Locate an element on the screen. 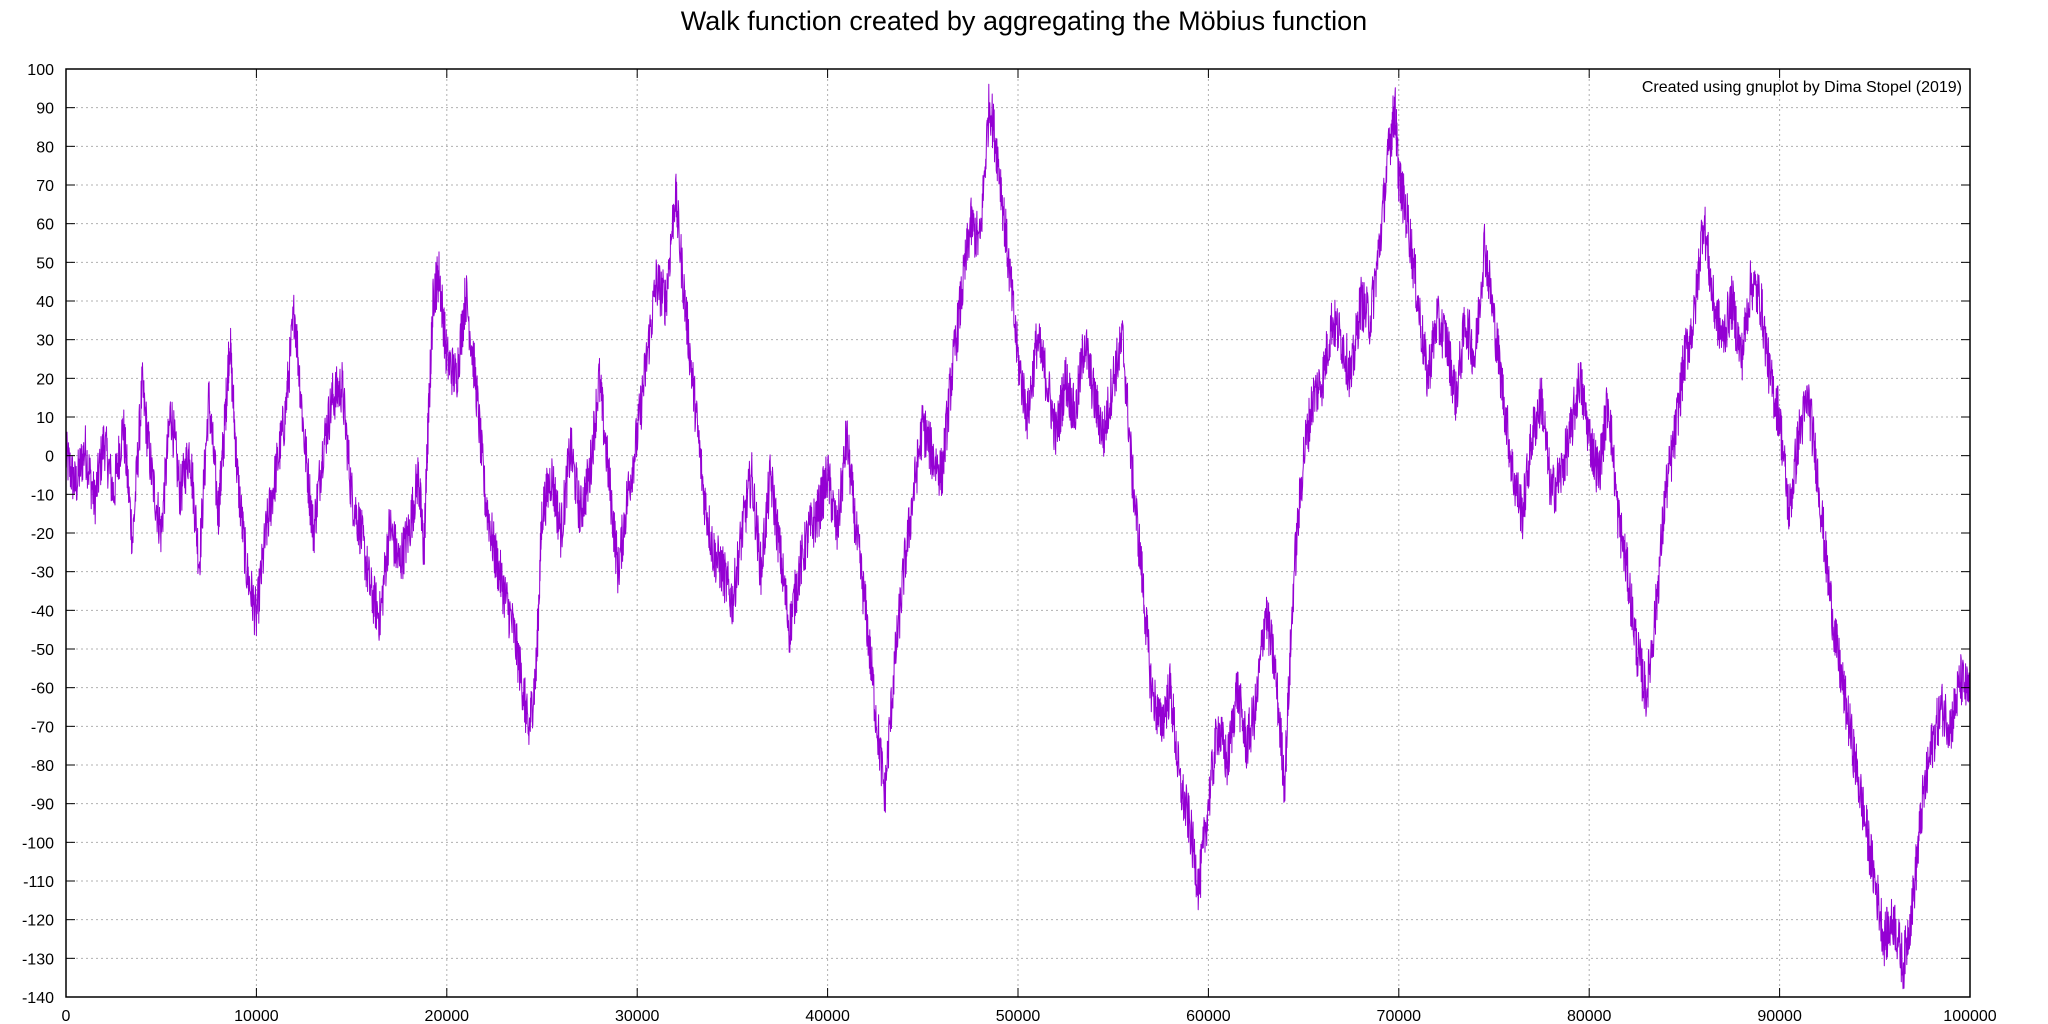  x-tick-label: 70000 is located at coordinates (1399, 1016).